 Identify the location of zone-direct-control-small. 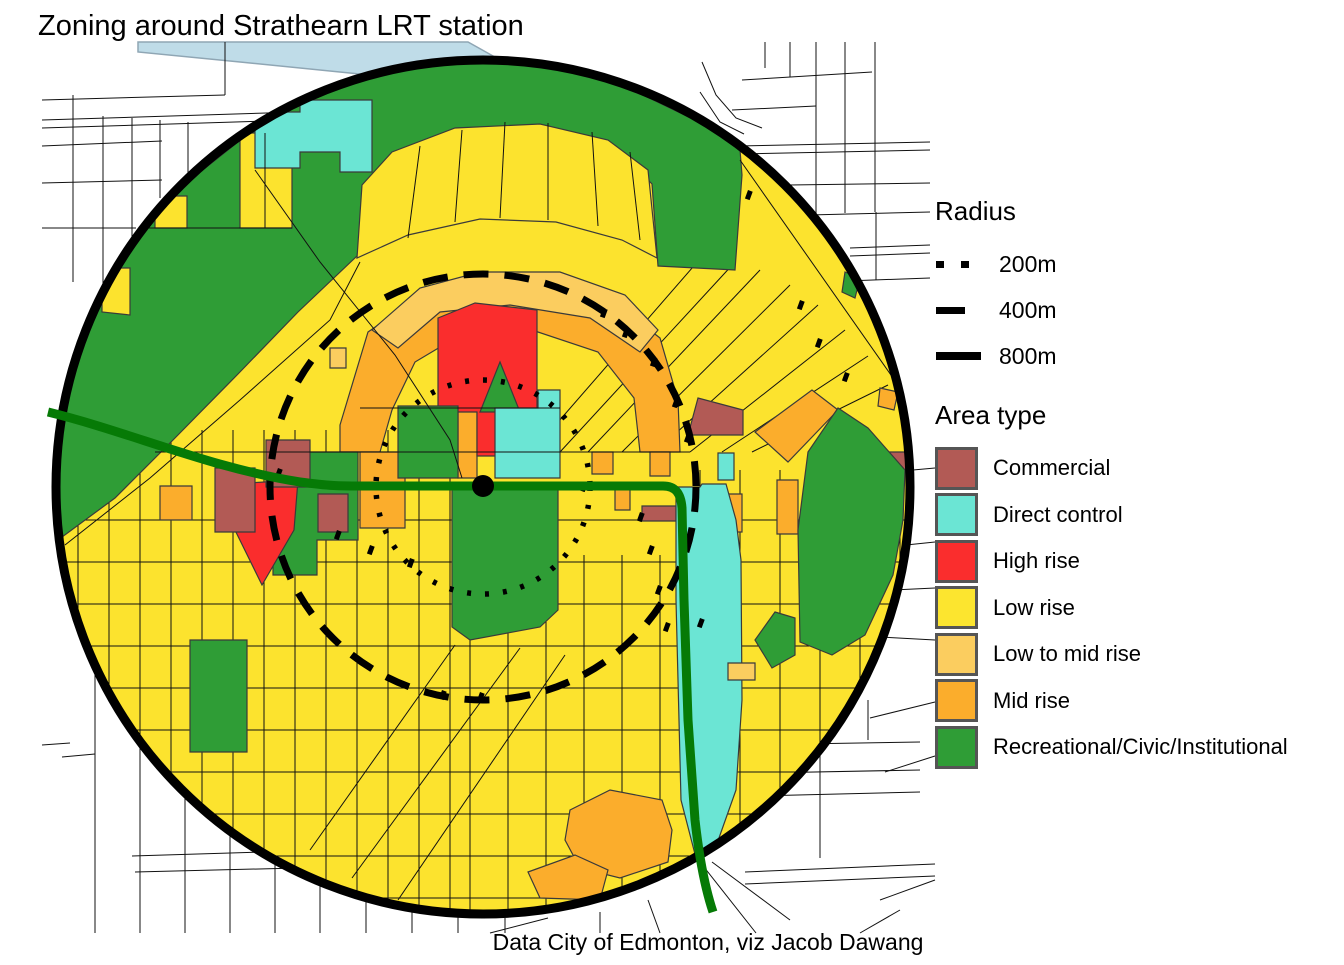
(726, 466).